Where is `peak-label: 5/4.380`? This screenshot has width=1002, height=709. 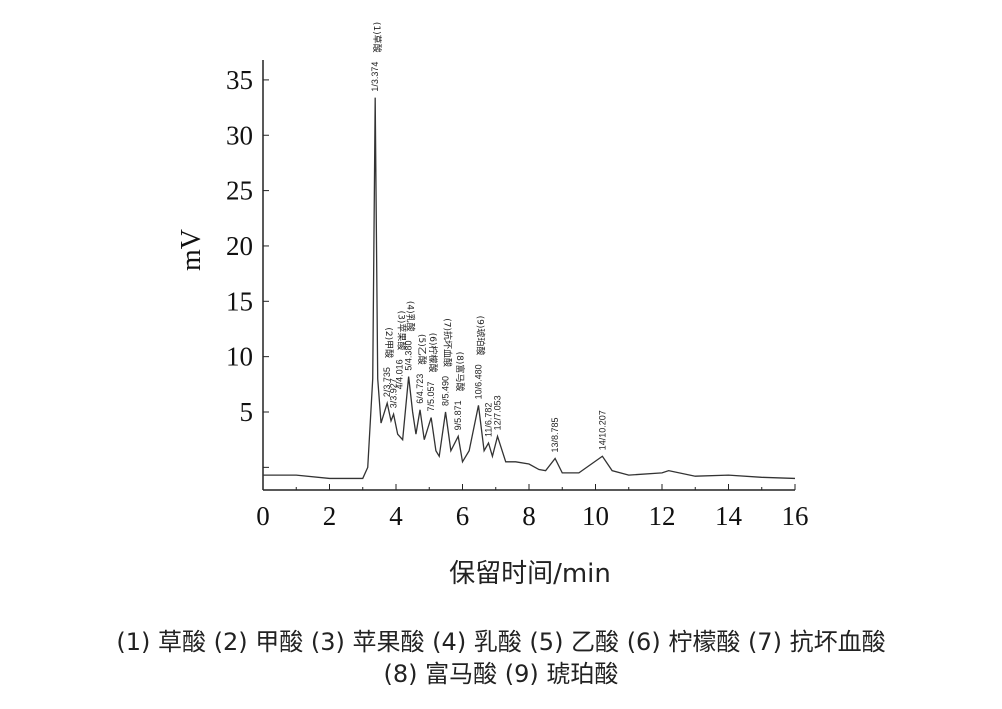 peak-label: 5/4.380 is located at coordinates (409, 356).